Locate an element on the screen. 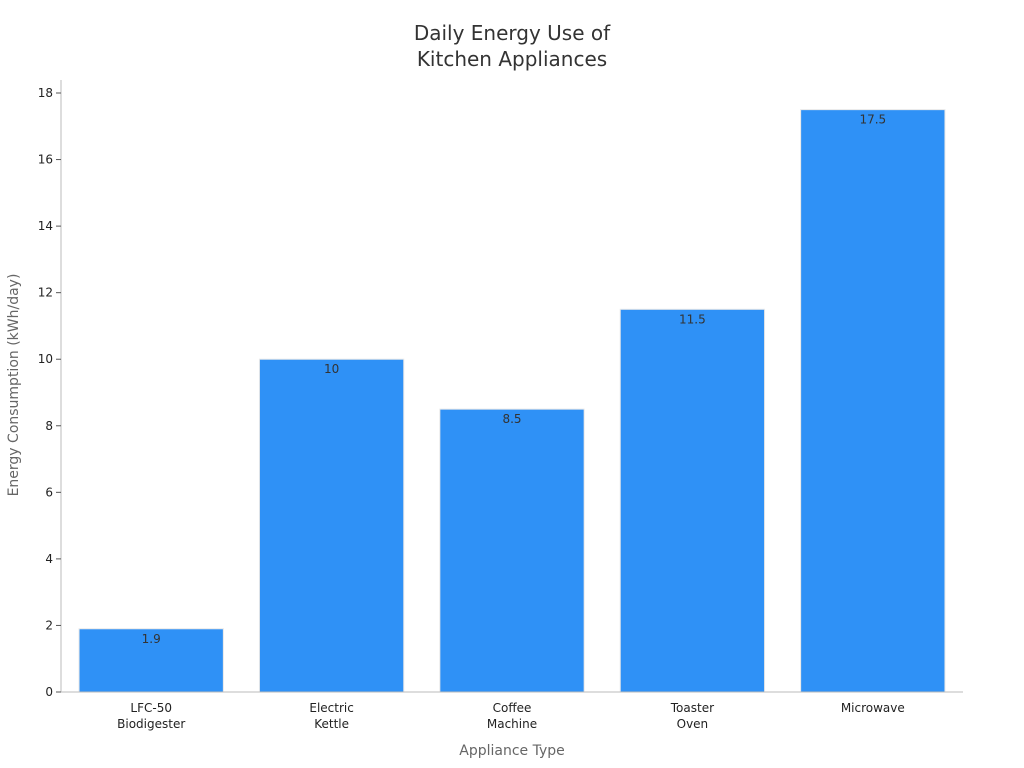 Image resolution: width=1024 pixels, height=768 pixels. y-tick-label-9: 18 is located at coordinates (45, 93).